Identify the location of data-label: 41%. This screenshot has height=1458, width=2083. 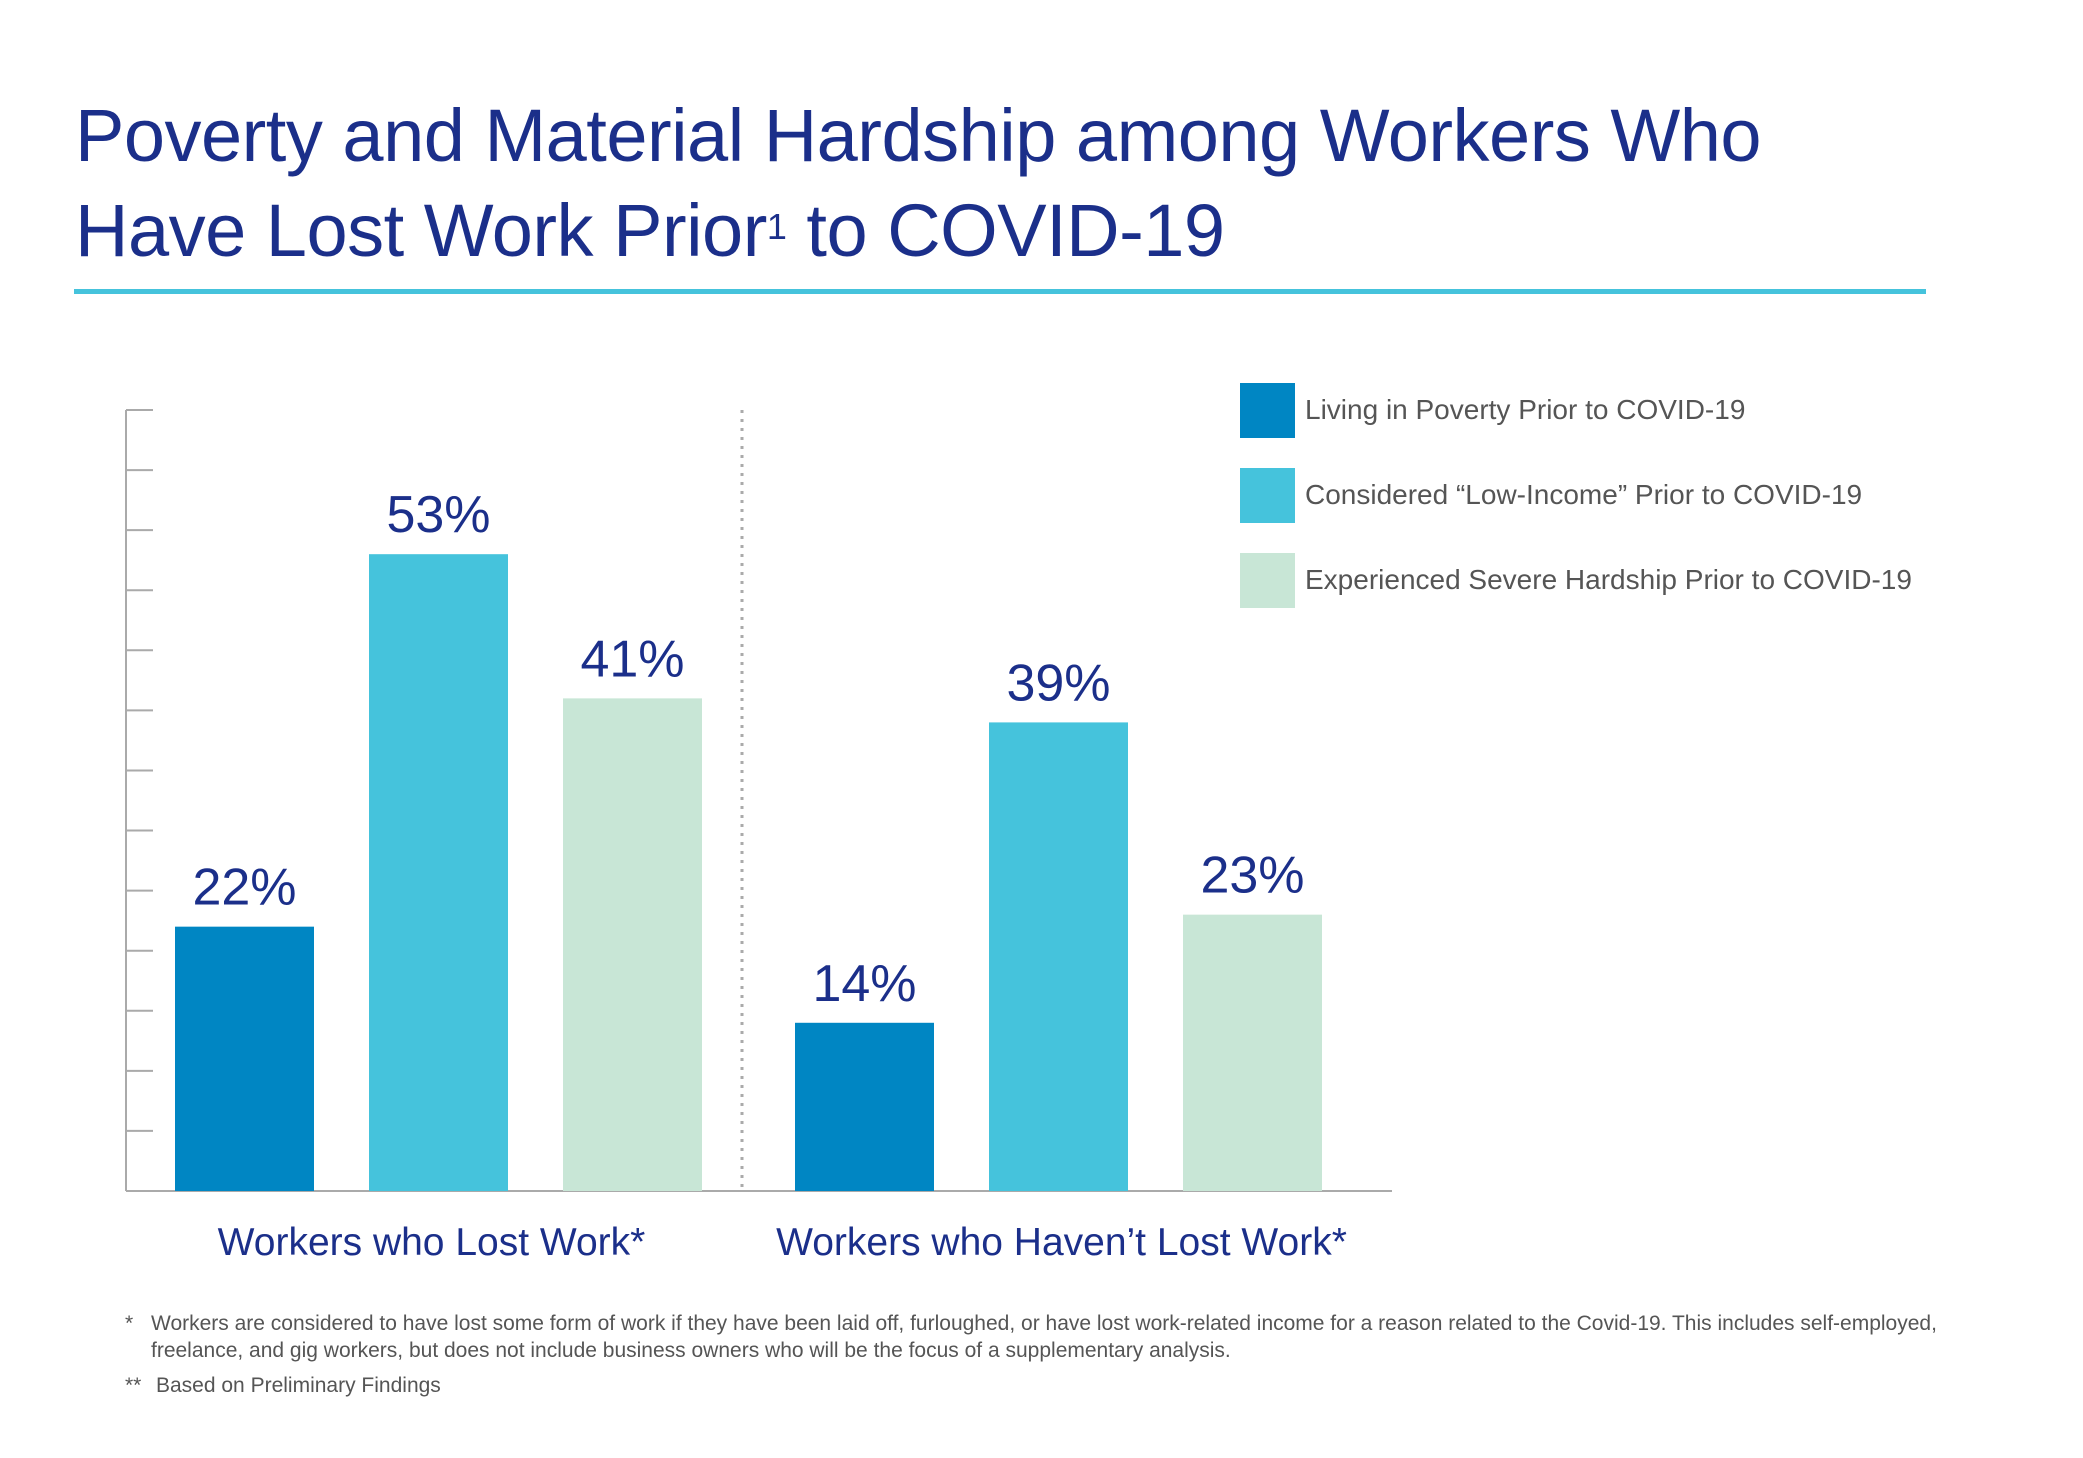
(632, 659).